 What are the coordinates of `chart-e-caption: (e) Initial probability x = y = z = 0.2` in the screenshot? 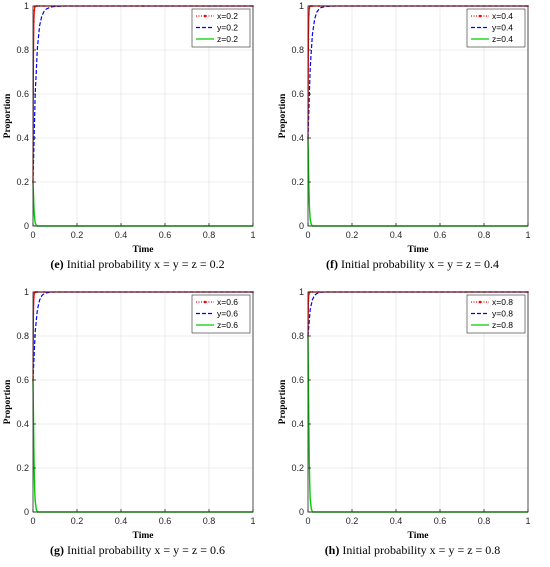 It's located at (137, 264).